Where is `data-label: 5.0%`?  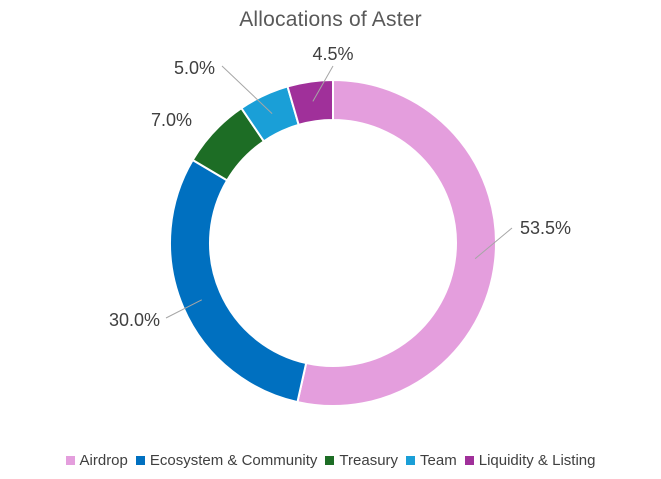
data-label: 5.0% is located at coordinates (194, 68).